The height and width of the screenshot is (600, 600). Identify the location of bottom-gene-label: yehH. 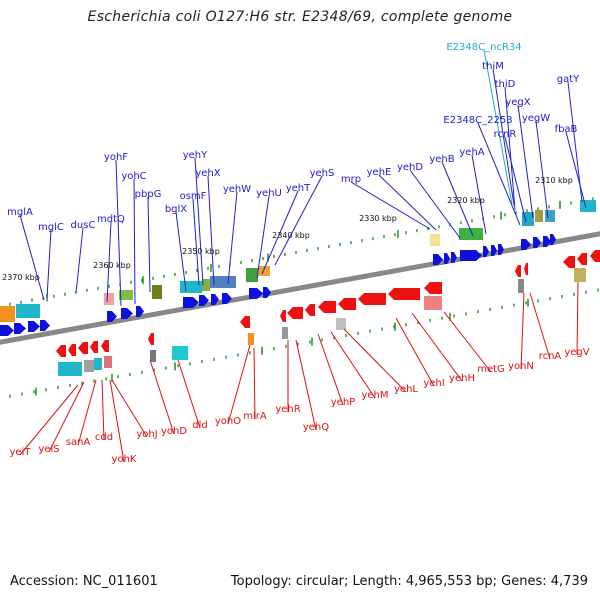
(462, 378).